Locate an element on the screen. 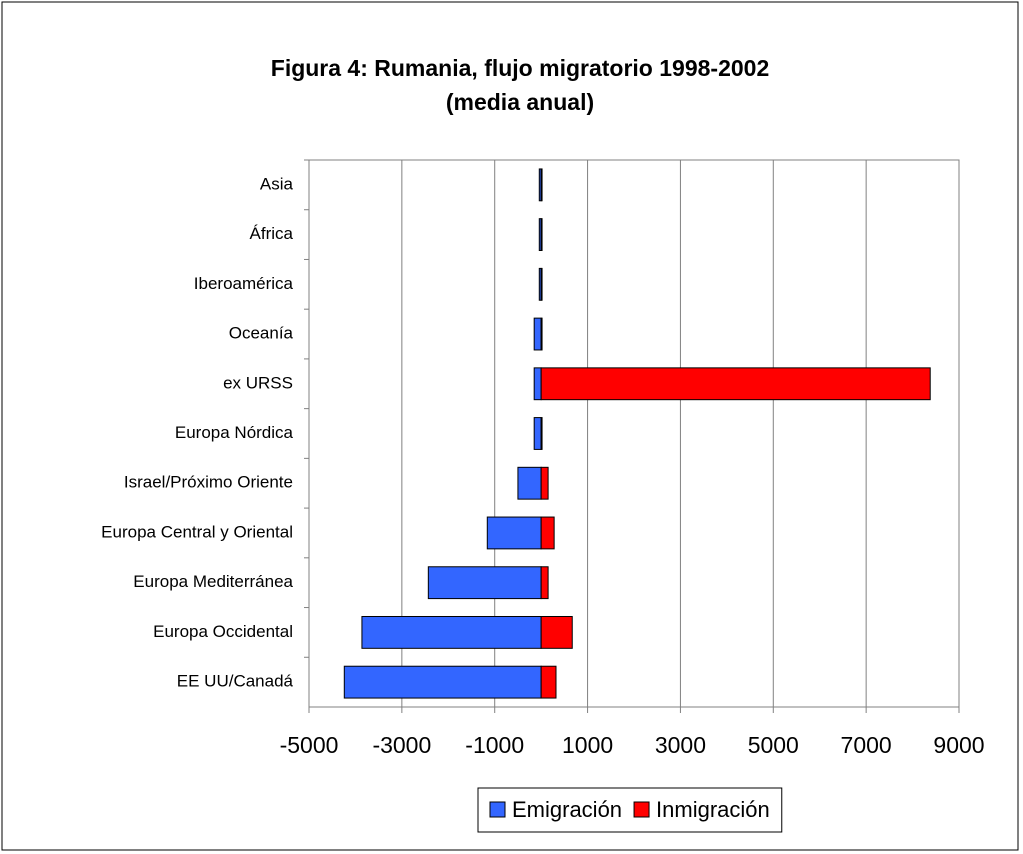  x-tick-label: 7000 is located at coordinates (866, 745).